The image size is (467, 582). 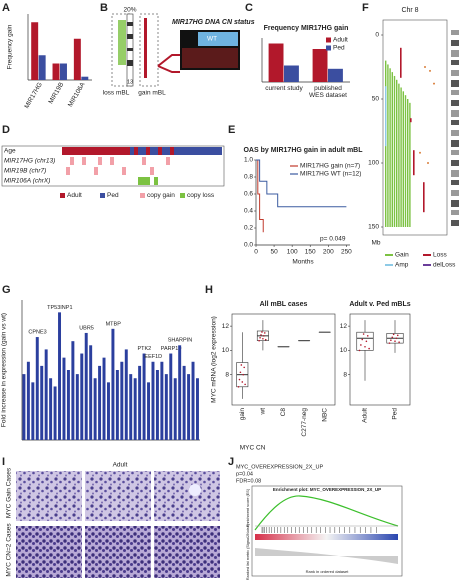 I want to click on x-tick-label: 250, so click(x=346, y=252).